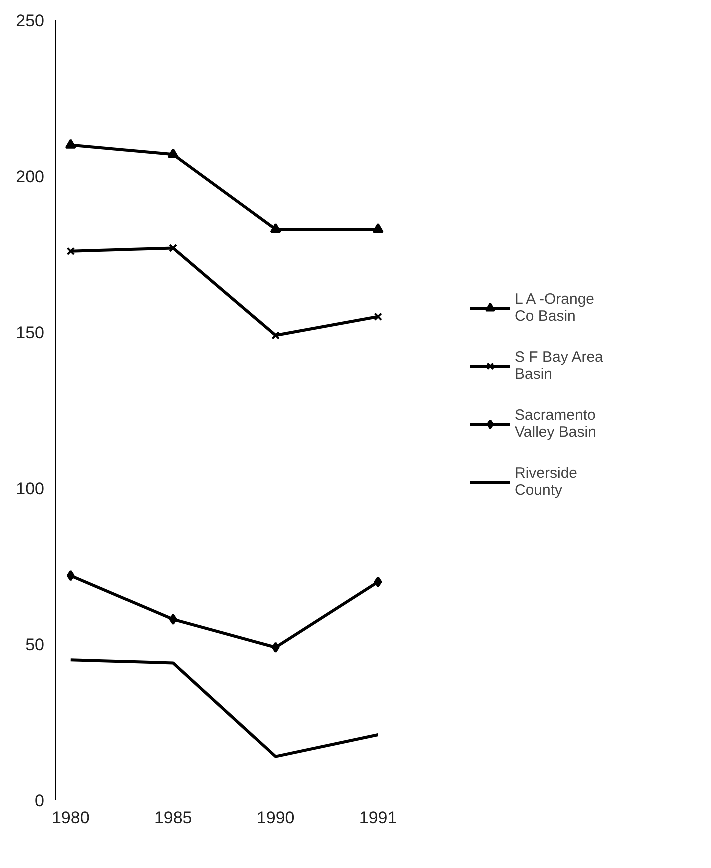  Describe the element at coordinates (40, 801) in the screenshot. I see `y-tick-label: 0` at that location.